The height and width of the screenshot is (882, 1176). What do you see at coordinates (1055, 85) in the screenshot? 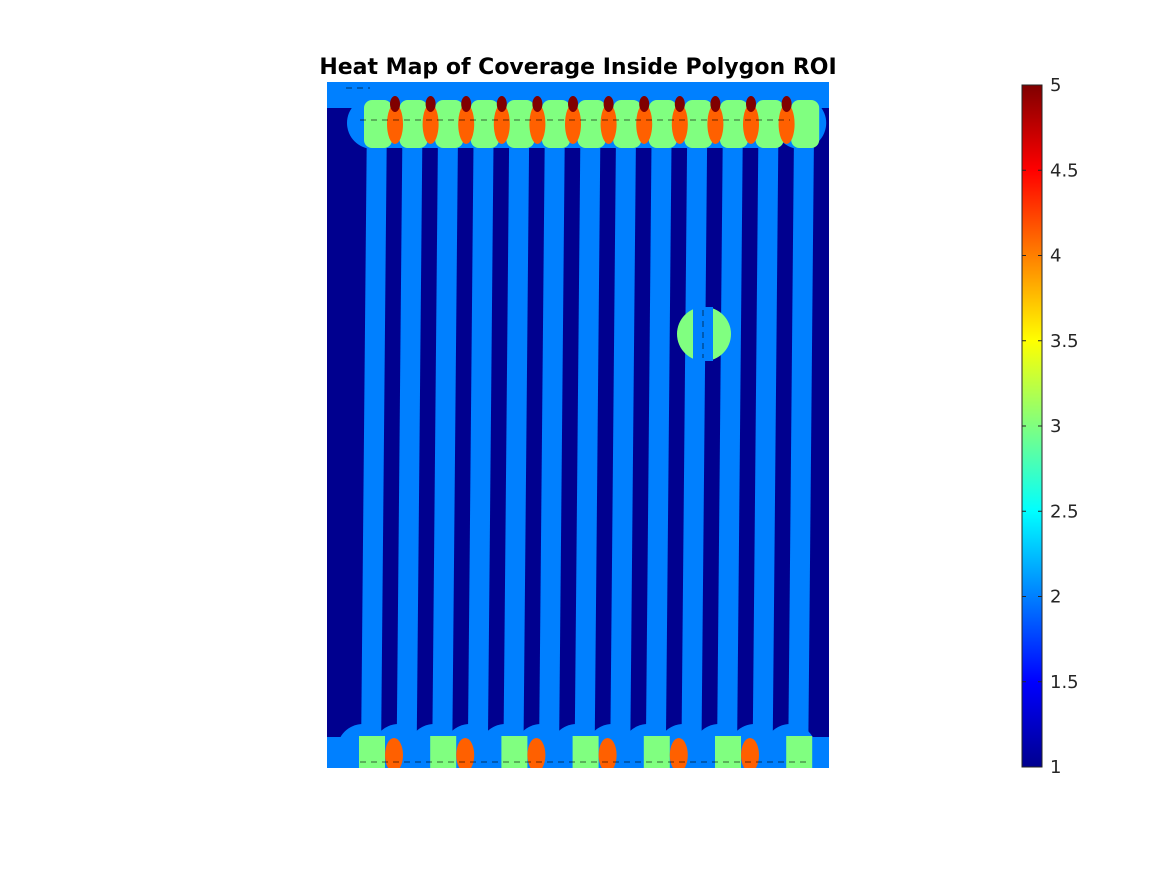
I see `colorbar-tick-label: 5` at bounding box center [1055, 85].